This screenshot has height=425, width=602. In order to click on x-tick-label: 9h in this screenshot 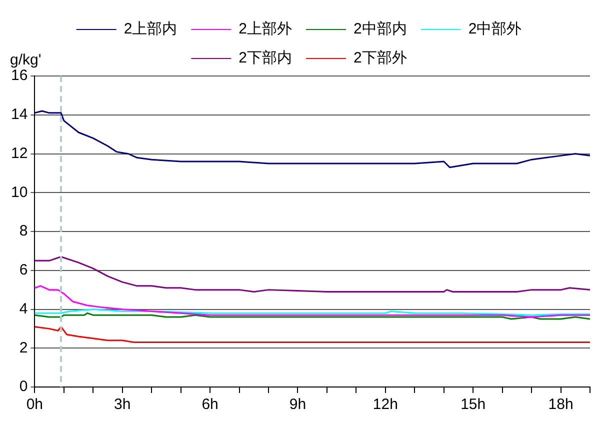, I will do `click(297, 405)`.